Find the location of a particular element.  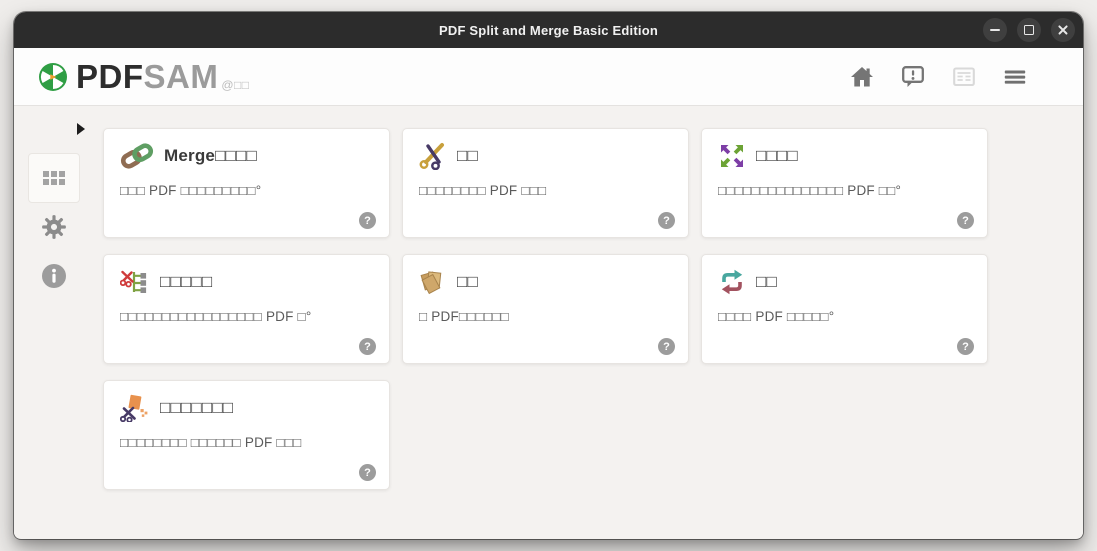

scissors-page-icon is located at coordinates (134, 408).